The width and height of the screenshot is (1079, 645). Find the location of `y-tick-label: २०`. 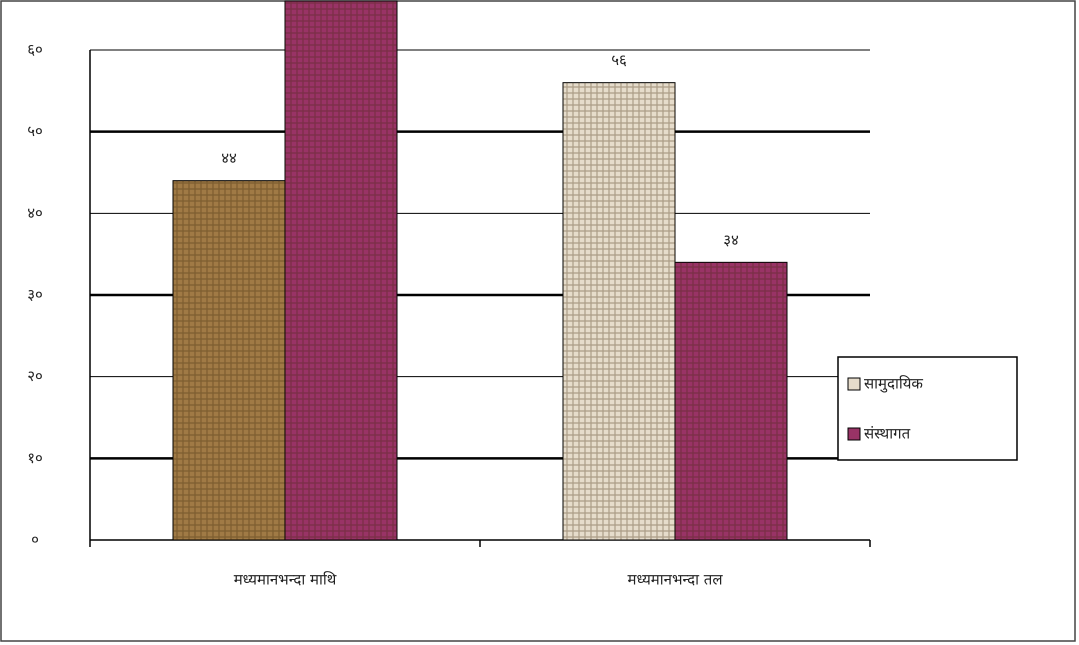

y-tick-label: २० is located at coordinates (35, 376).